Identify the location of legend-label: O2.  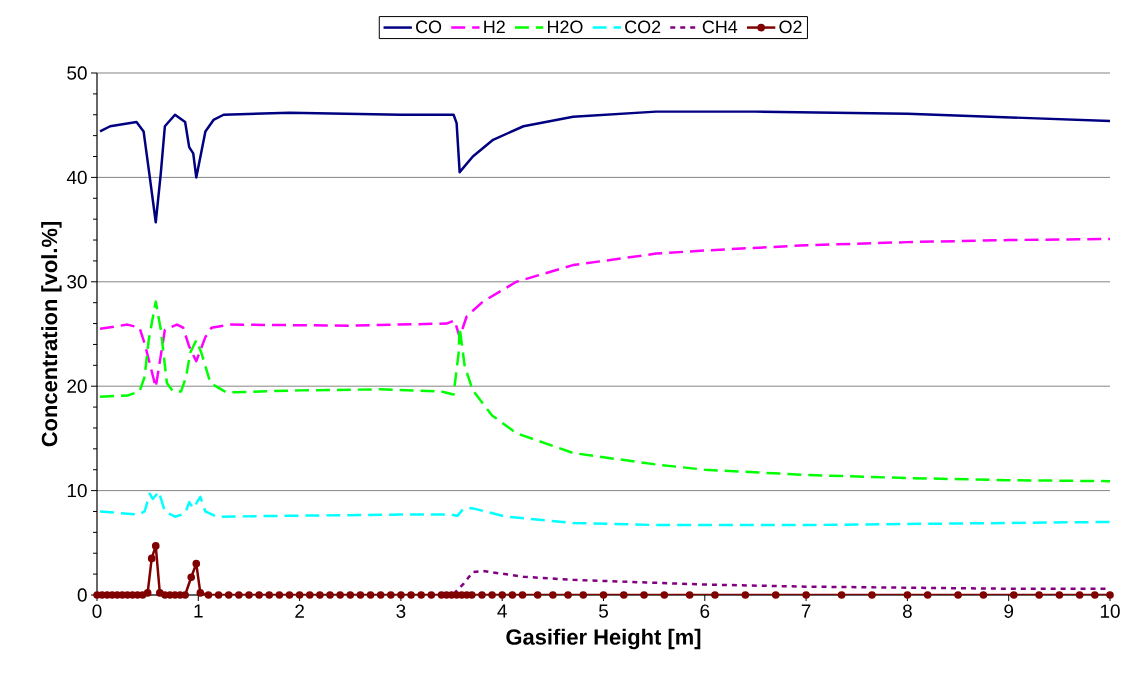
(790, 27).